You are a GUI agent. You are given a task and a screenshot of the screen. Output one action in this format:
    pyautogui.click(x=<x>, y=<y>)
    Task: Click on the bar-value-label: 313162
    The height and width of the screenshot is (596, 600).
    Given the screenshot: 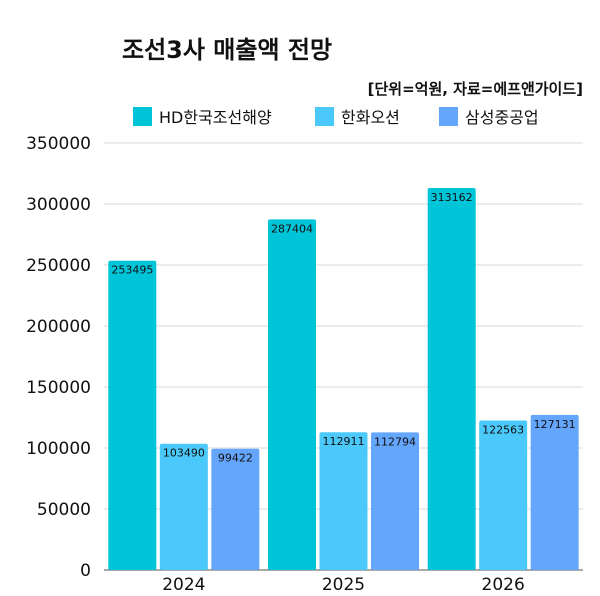 What is the action you would take?
    pyautogui.click(x=452, y=197)
    